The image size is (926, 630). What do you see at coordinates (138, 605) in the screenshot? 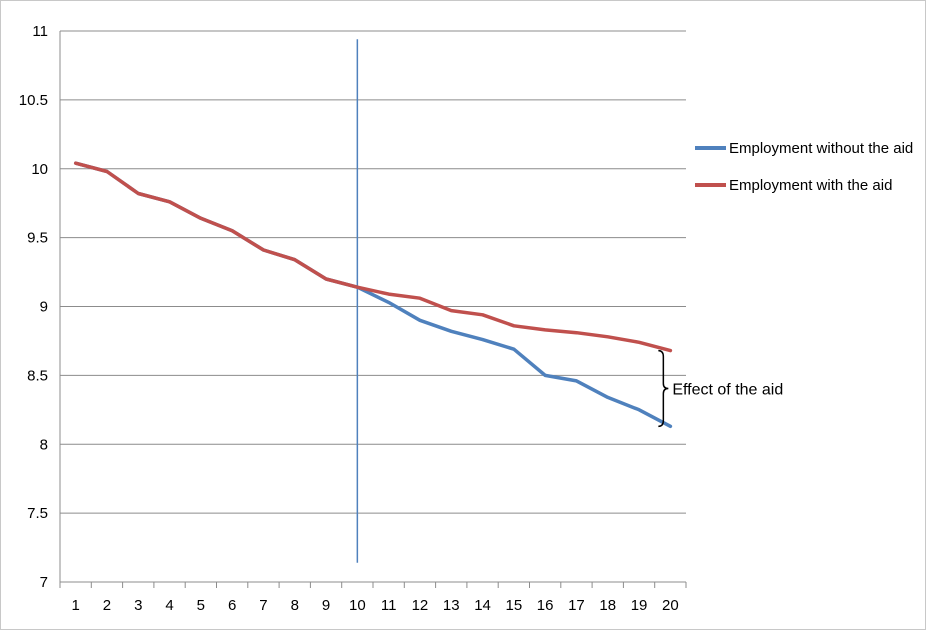
I see `x-tick-label: 3` at bounding box center [138, 605].